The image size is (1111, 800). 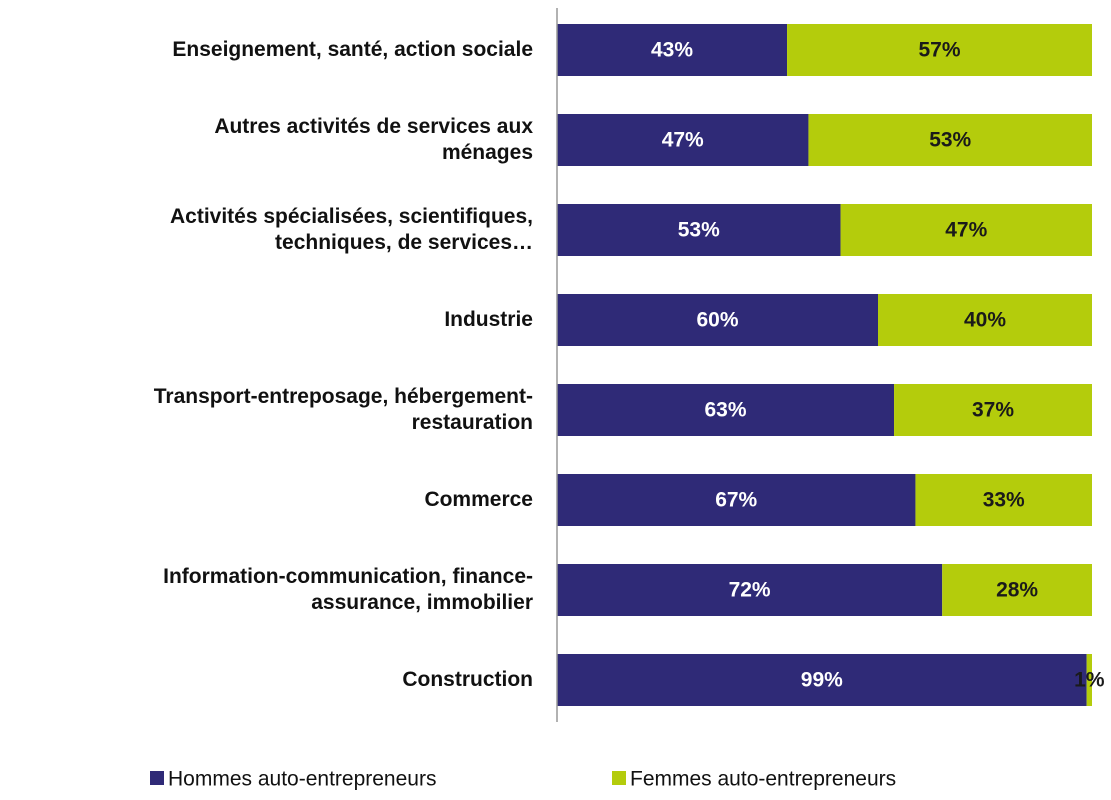 I want to click on value-label: 40%, so click(x=985, y=320).